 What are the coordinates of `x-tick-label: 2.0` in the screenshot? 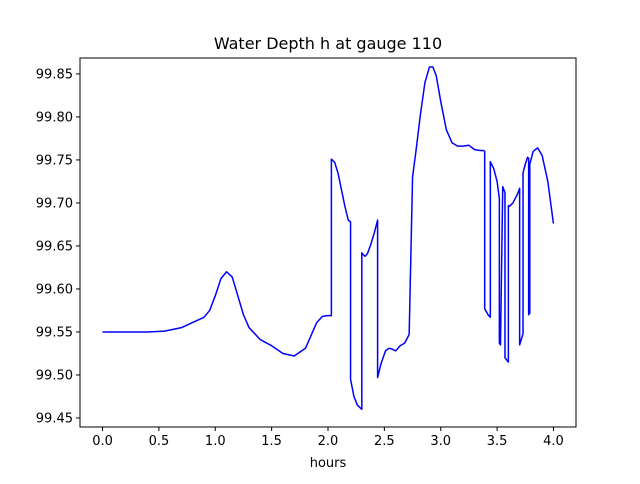 It's located at (328, 441).